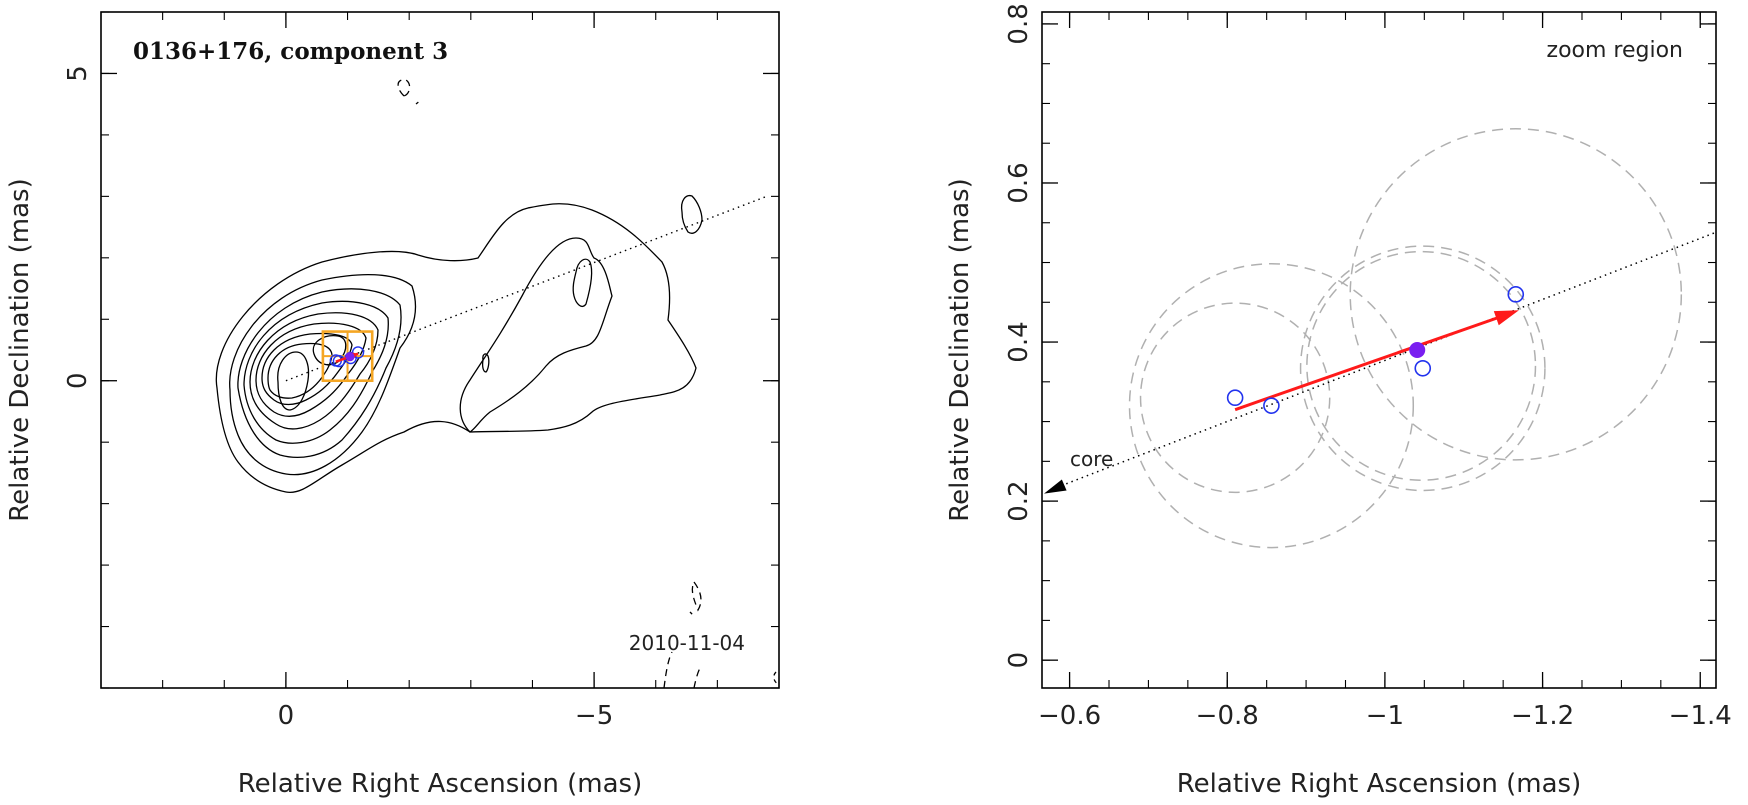 The width and height of the screenshot is (1748, 805). I want to click on right-x-axis-label: Relative Right Ascension (mas), so click(1379, 784).